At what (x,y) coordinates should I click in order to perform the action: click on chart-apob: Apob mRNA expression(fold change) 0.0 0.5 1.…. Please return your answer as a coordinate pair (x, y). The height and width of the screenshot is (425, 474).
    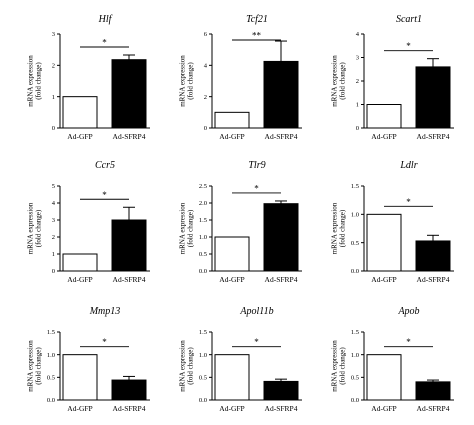
    Looking at the image, I should click on (392, 359).